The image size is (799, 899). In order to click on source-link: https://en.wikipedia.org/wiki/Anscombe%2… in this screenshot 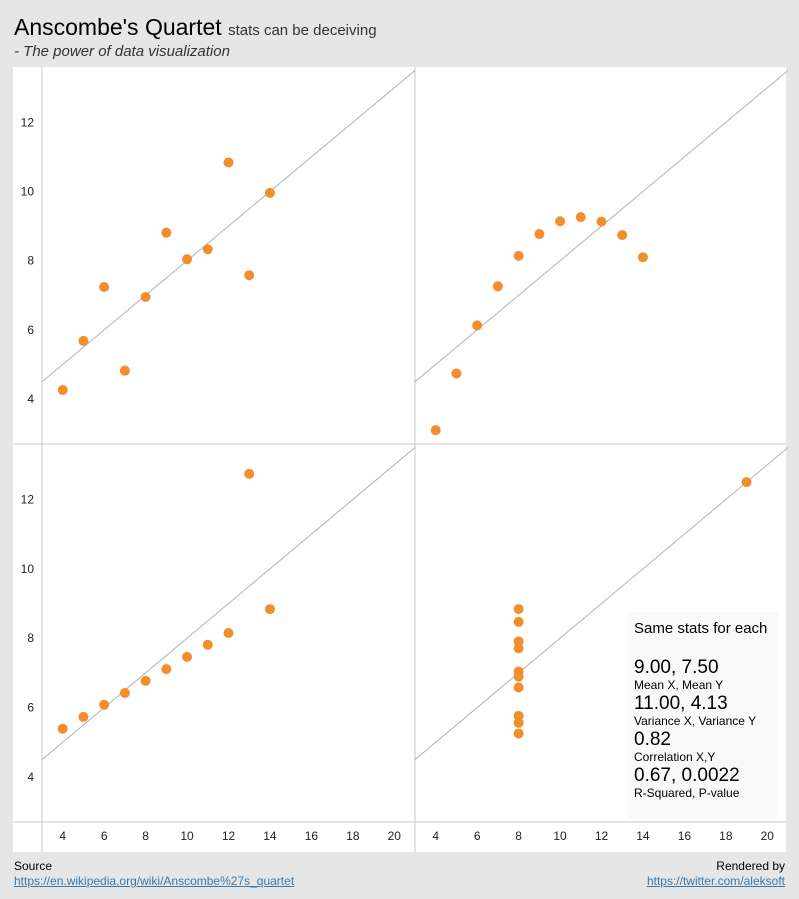, I will do `click(154, 881)`.